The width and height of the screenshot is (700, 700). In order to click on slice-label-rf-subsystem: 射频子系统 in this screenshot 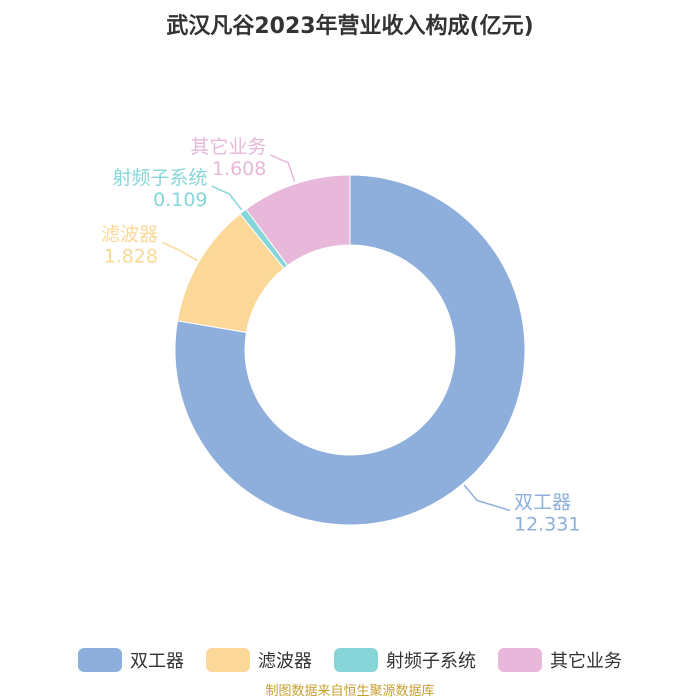, I will do `click(160, 178)`.